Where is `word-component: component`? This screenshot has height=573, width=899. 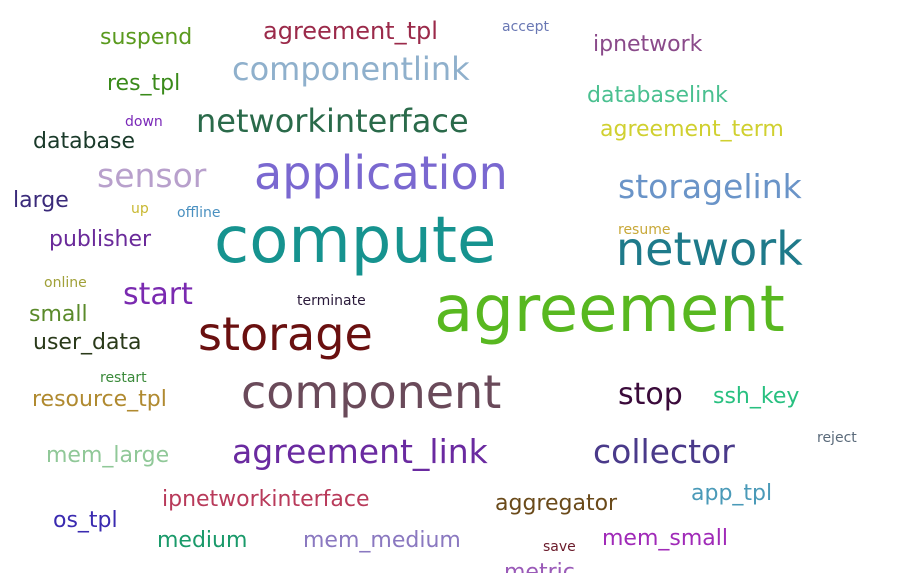 word-component: component is located at coordinates (371, 392).